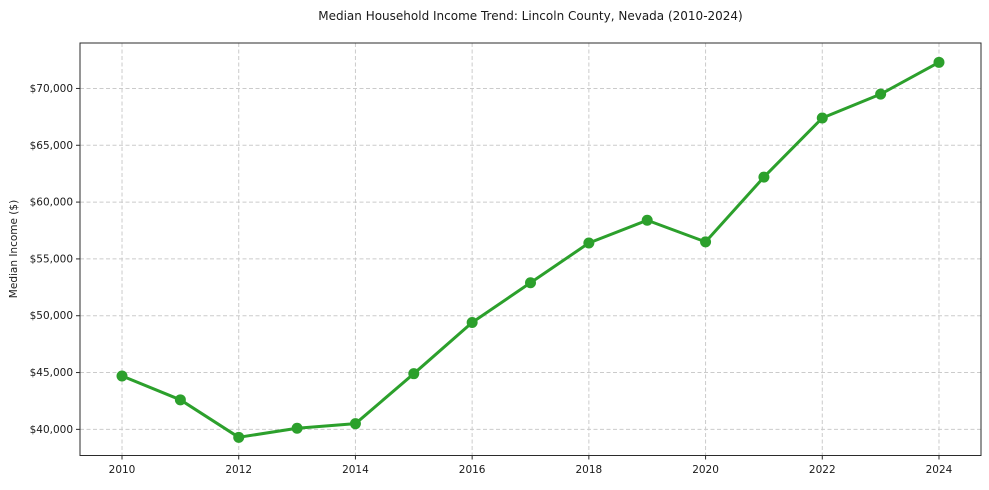 Image resolution: width=989 pixels, height=490 pixels. Describe the element at coordinates (51, 203) in the screenshot. I see `y-tick-label: $60,000` at that location.